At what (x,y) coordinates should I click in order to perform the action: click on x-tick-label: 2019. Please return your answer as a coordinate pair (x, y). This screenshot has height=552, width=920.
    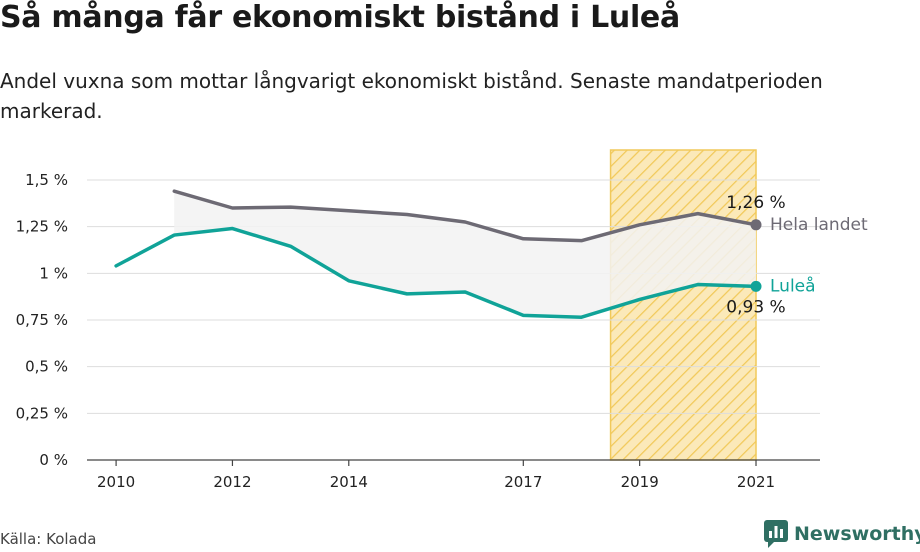
    Looking at the image, I should click on (640, 482).